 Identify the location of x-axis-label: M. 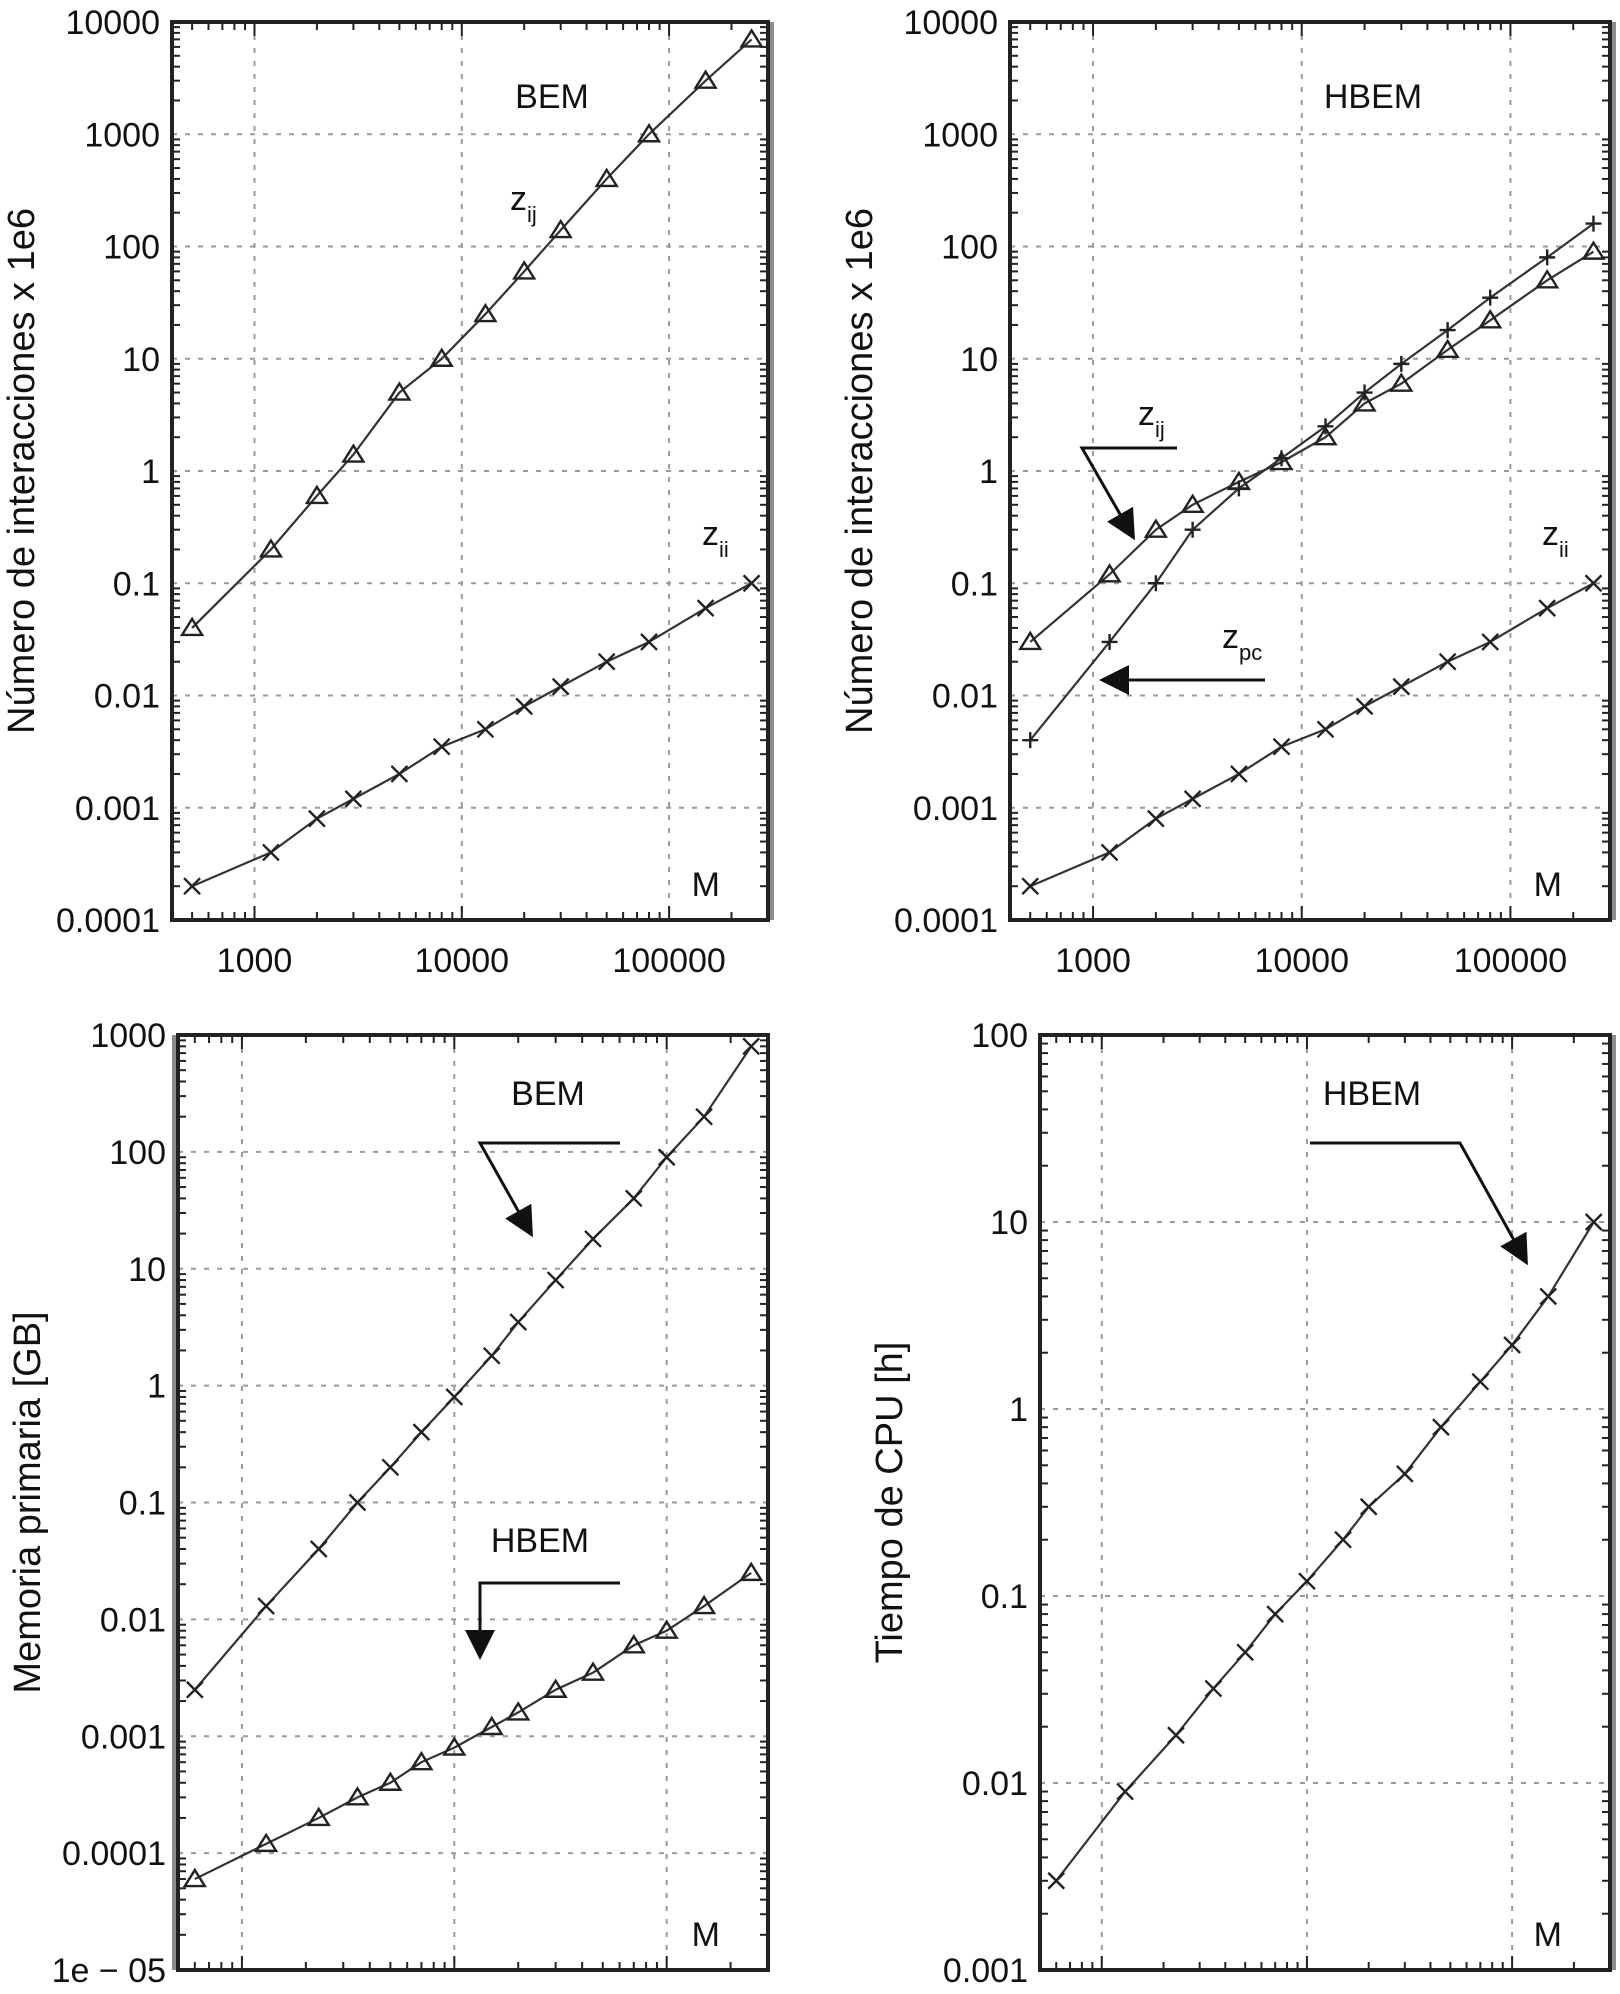
(1548, 885).